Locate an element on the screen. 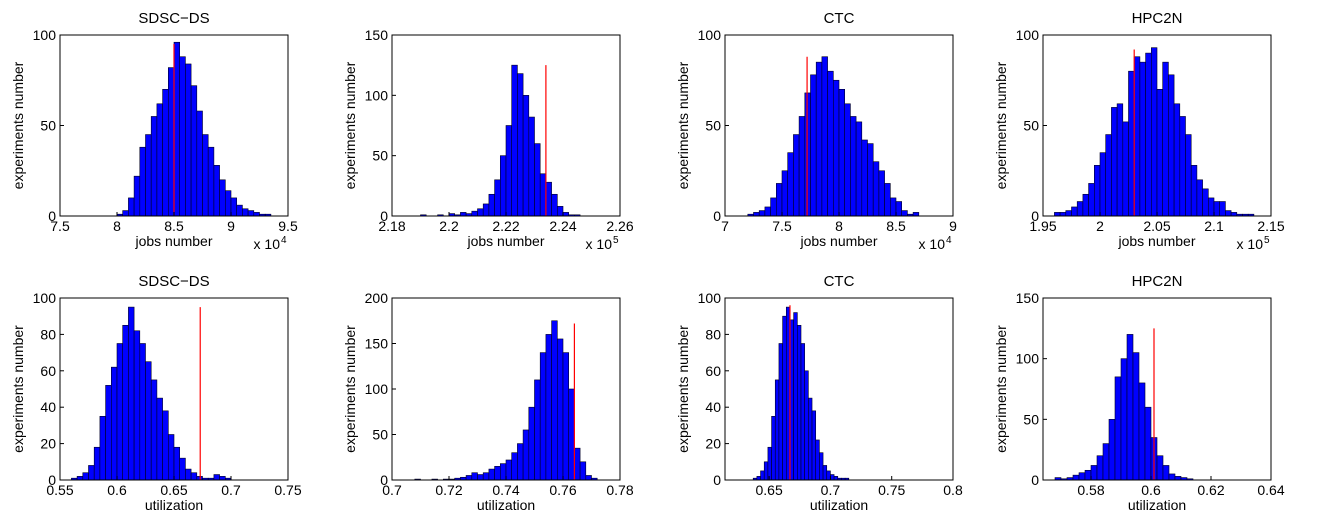  x-tick-label: 0.75 is located at coordinates (891, 490).